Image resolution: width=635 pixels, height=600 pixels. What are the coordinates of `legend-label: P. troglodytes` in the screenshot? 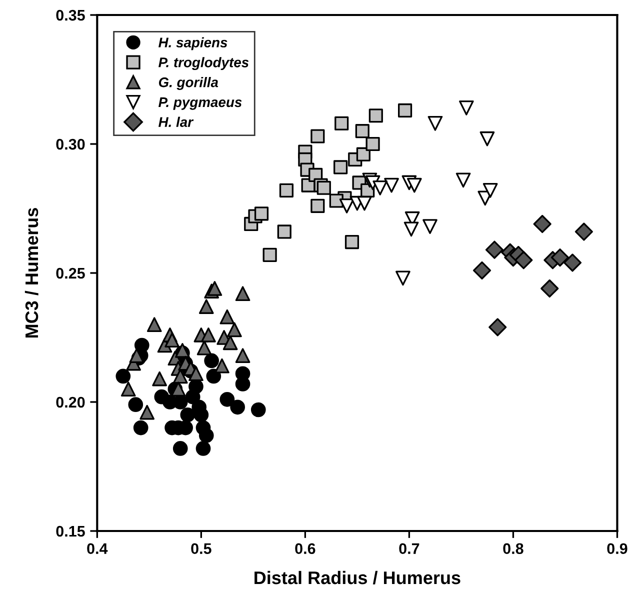 It's located at (203, 63).